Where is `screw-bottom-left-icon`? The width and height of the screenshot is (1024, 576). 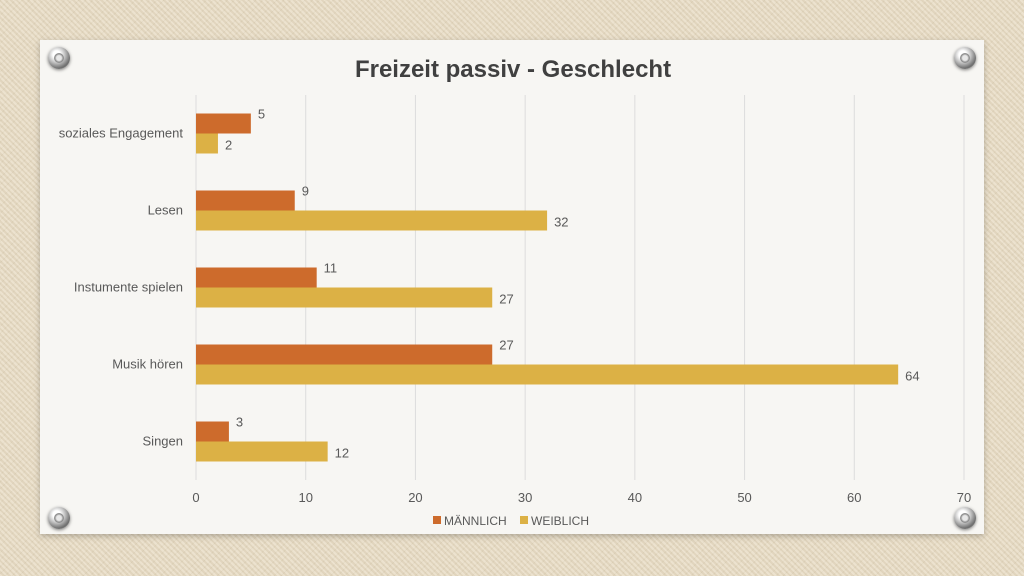
screw-bottom-left-icon is located at coordinates (59, 518).